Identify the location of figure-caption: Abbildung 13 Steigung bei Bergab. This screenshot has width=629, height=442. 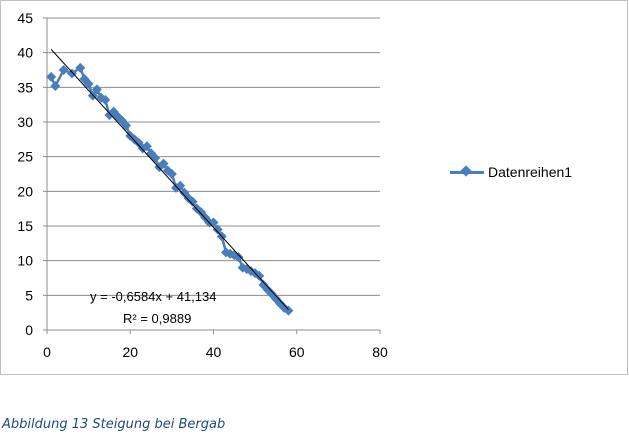
(114, 424).